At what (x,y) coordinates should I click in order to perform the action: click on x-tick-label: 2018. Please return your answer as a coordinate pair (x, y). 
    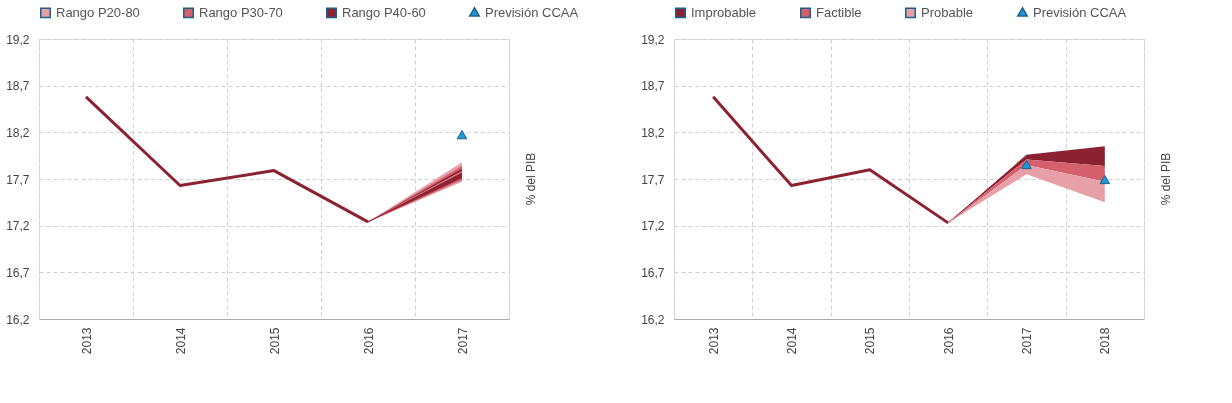
    Looking at the image, I should click on (1105, 341).